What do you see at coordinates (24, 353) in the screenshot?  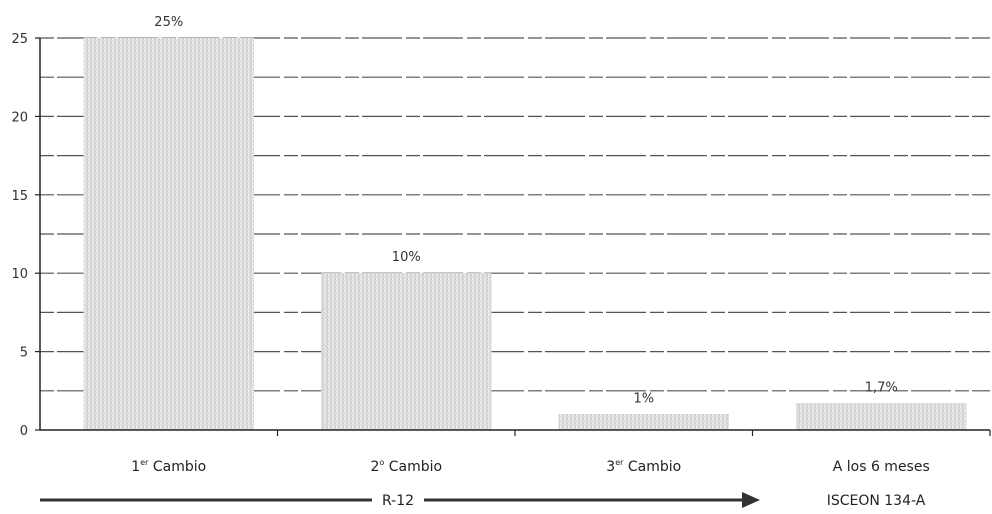 I see `y-tick-label: 5` at bounding box center [24, 353].